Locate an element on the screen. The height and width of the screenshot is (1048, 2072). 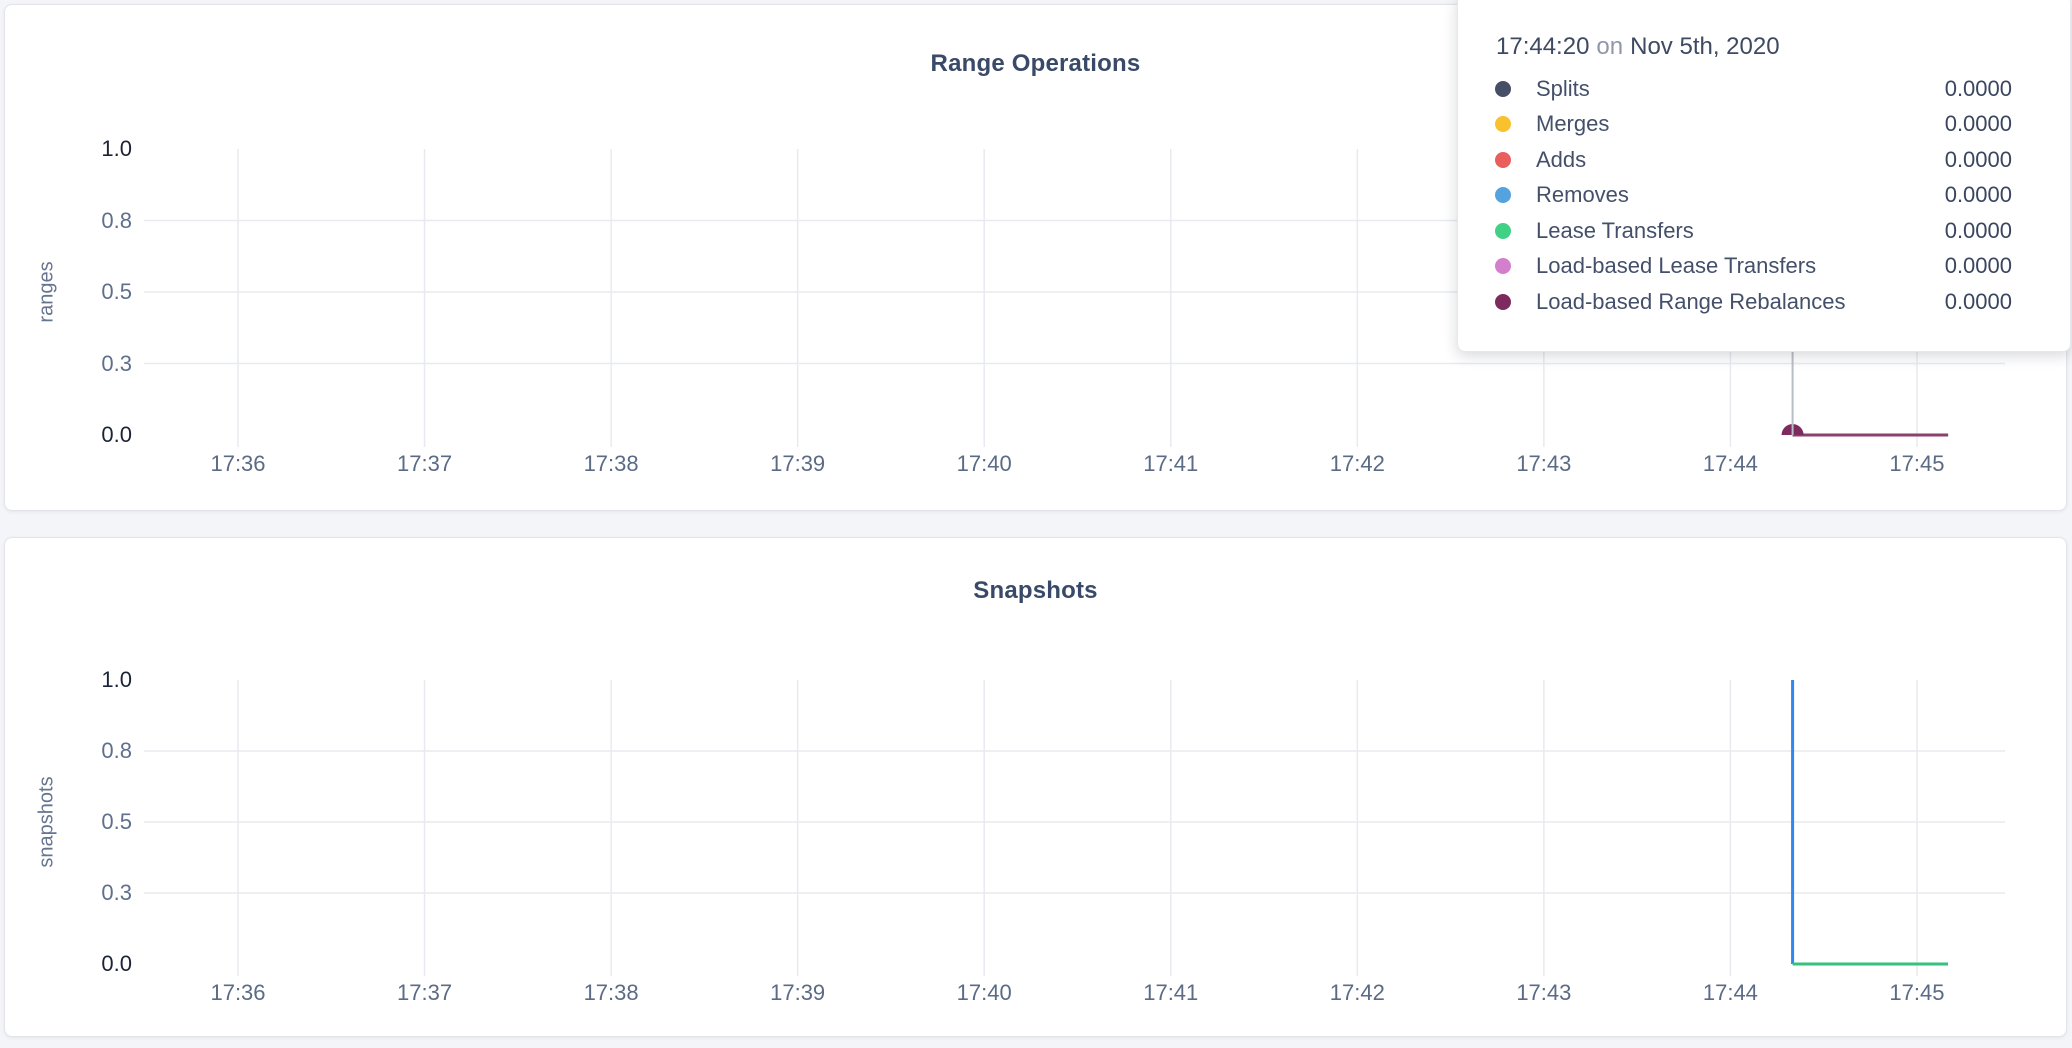
tooltip-series-row: Splits 0.0000 is located at coordinates (1764, 89).